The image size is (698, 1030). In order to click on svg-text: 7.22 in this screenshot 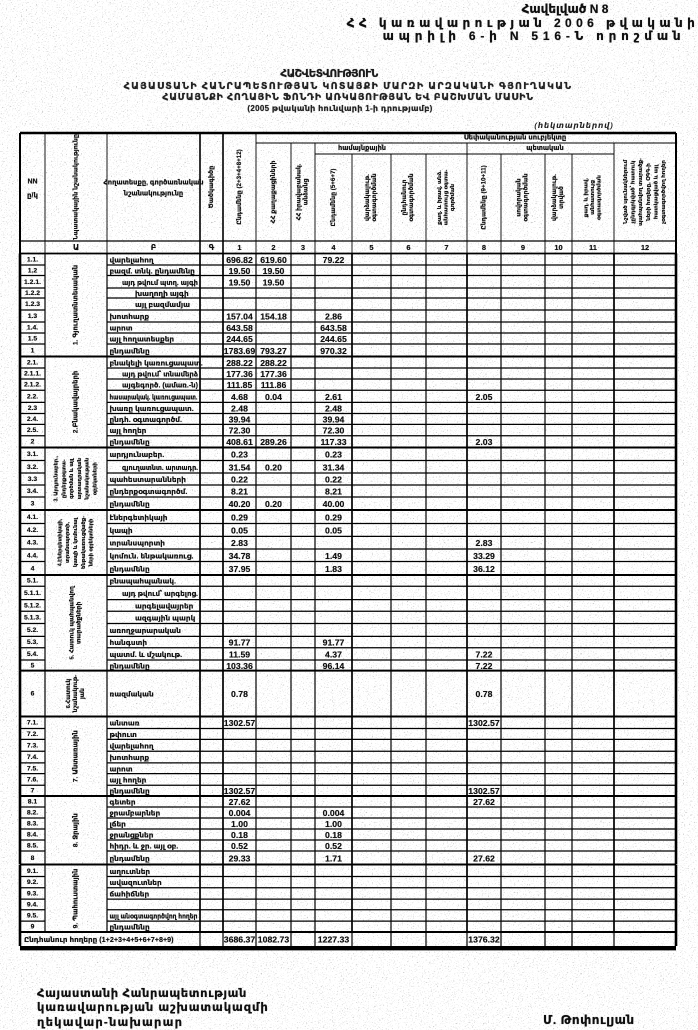, I will do `click(484, 666)`.